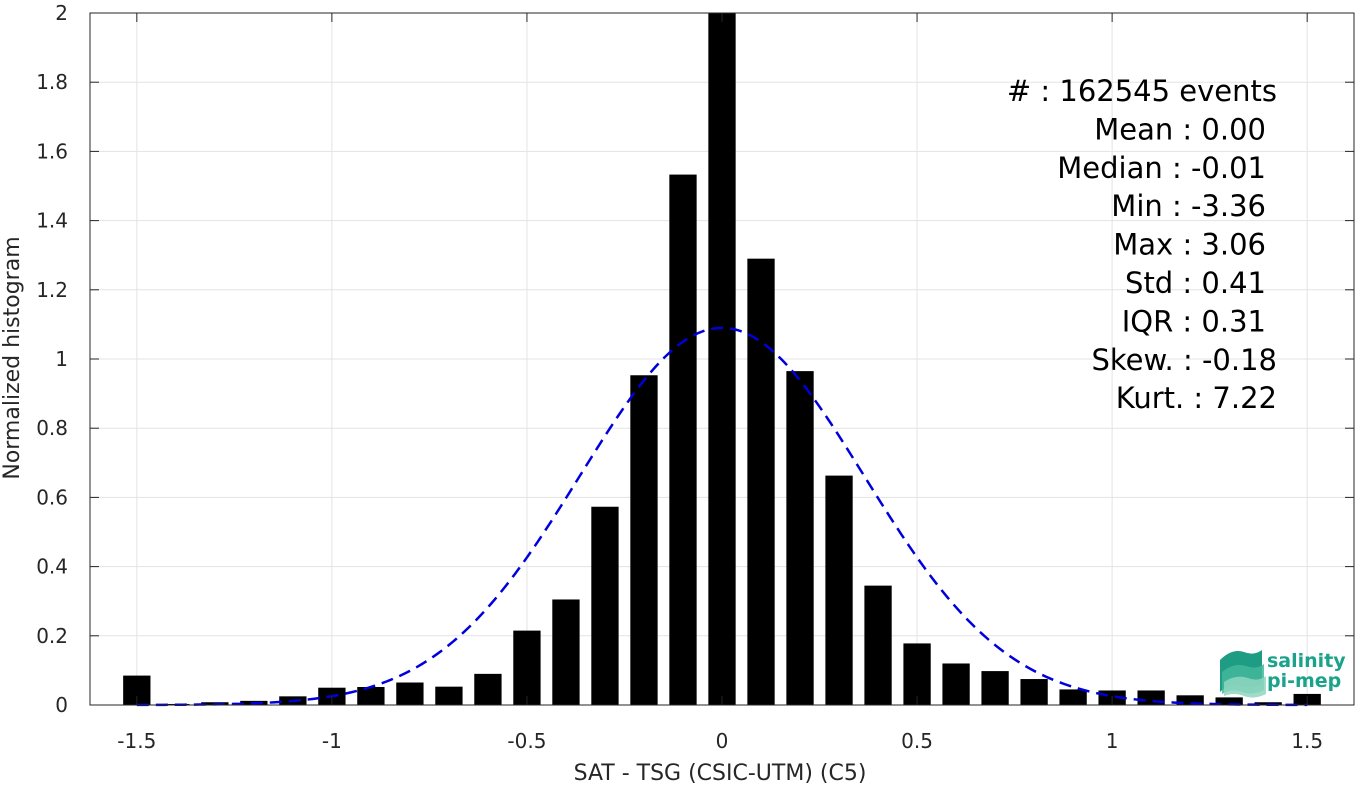 This screenshot has height=785, width=1367. What do you see at coordinates (1142, 91) in the screenshot?
I see `stat-line: # : 162545 events` at bounding box center [1142, 91].